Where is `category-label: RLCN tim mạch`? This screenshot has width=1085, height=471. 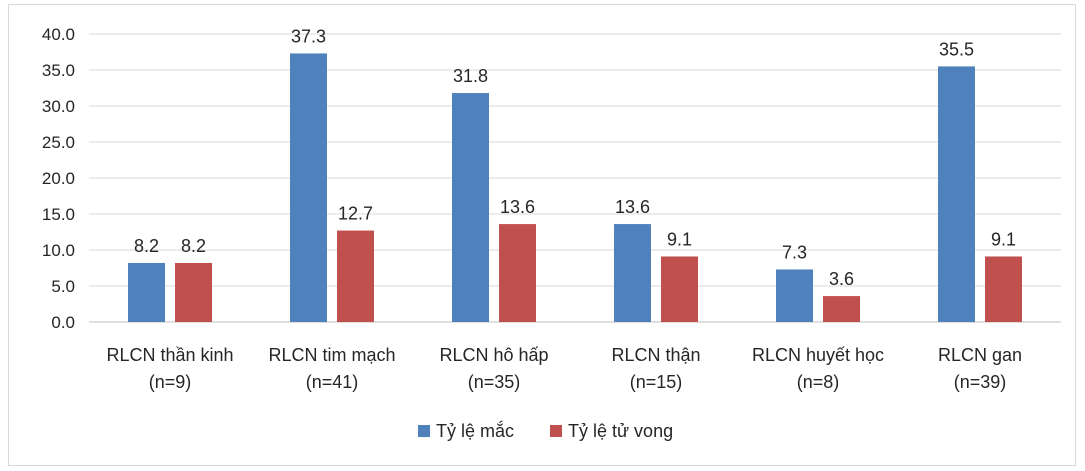
category-label: RLCN tim mạch is located at coordinates (331, 355).